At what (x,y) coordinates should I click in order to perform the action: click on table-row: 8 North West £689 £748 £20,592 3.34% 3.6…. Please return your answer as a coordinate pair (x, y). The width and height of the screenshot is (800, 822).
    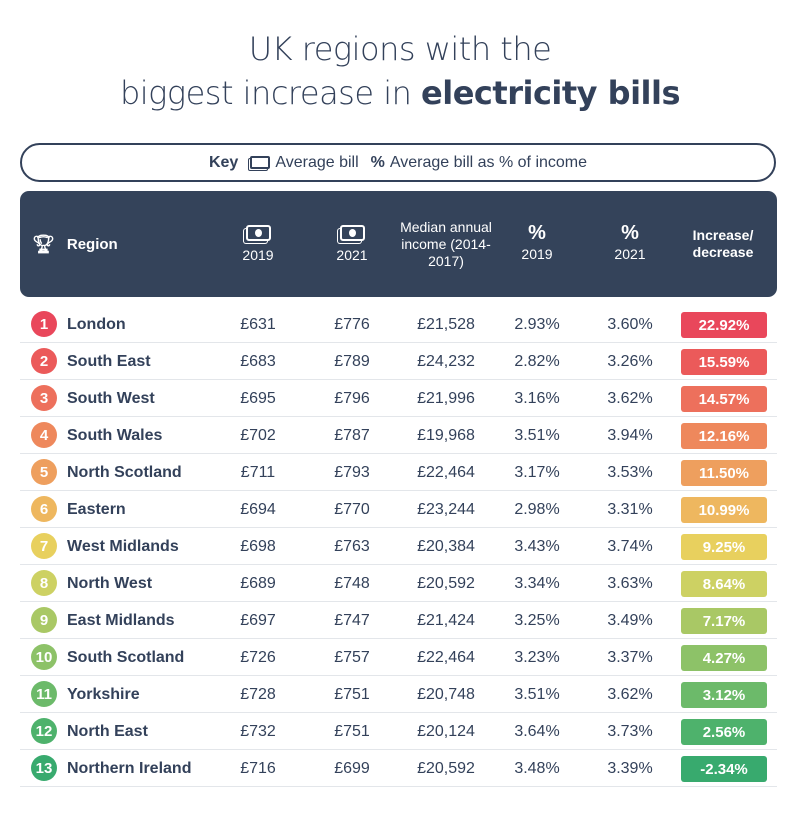
    Looking at the image, I should click on (398, 583).